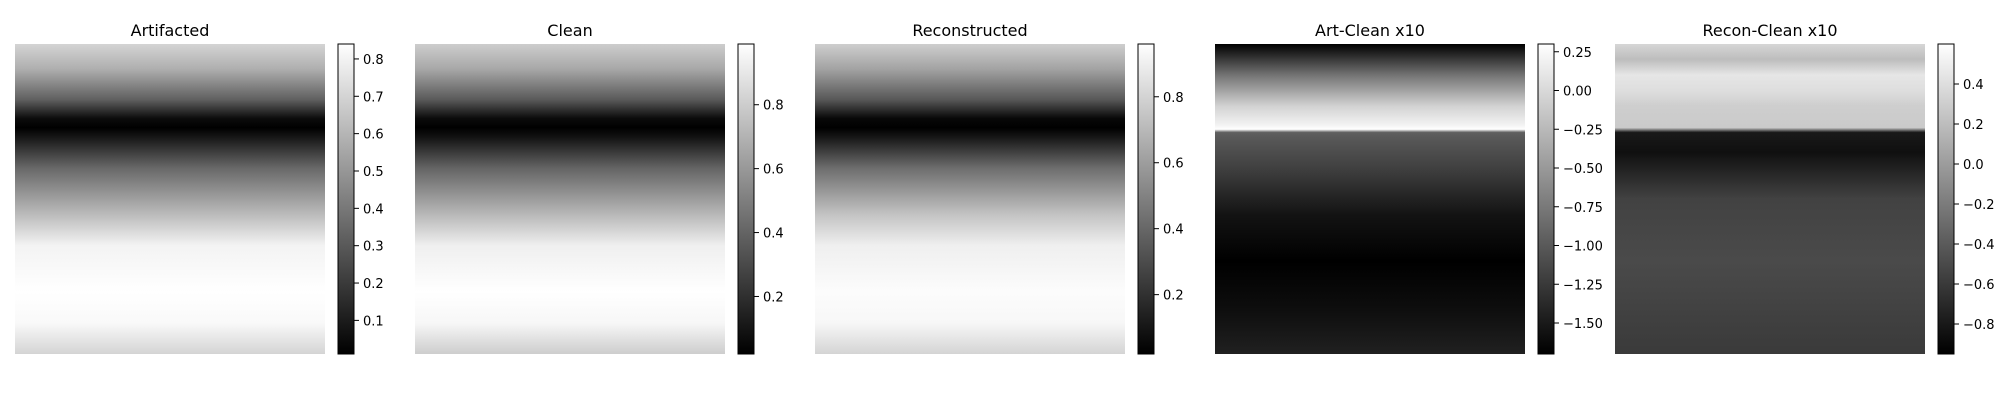 The height and width of the screenshot is (400, 2000). Describe the element at coordinates (1979, 325) in the screenshot. I see `colorbar-tick-label: −0.8` at that location.